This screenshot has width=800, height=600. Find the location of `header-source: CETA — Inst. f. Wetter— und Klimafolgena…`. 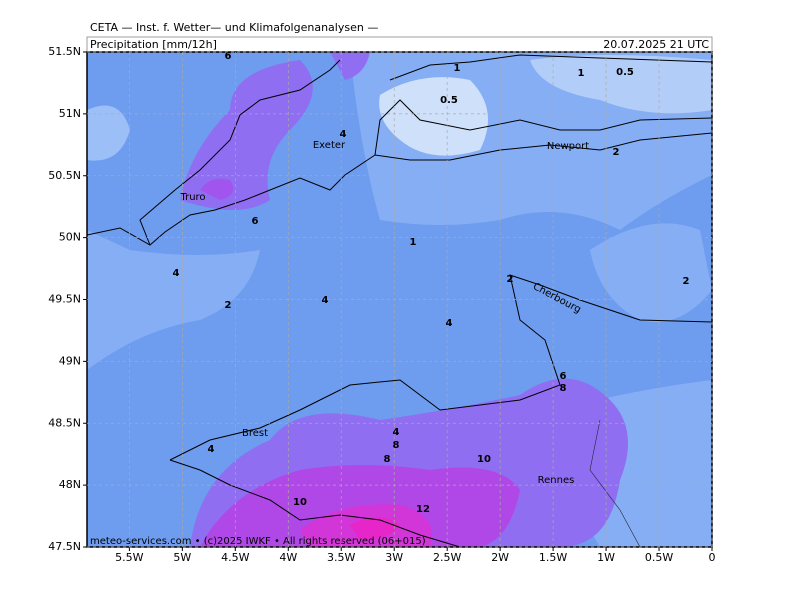

header-source: CETA — Inst. f. Wetter— und Klimafolgena… is located at coordinates (234, 27).